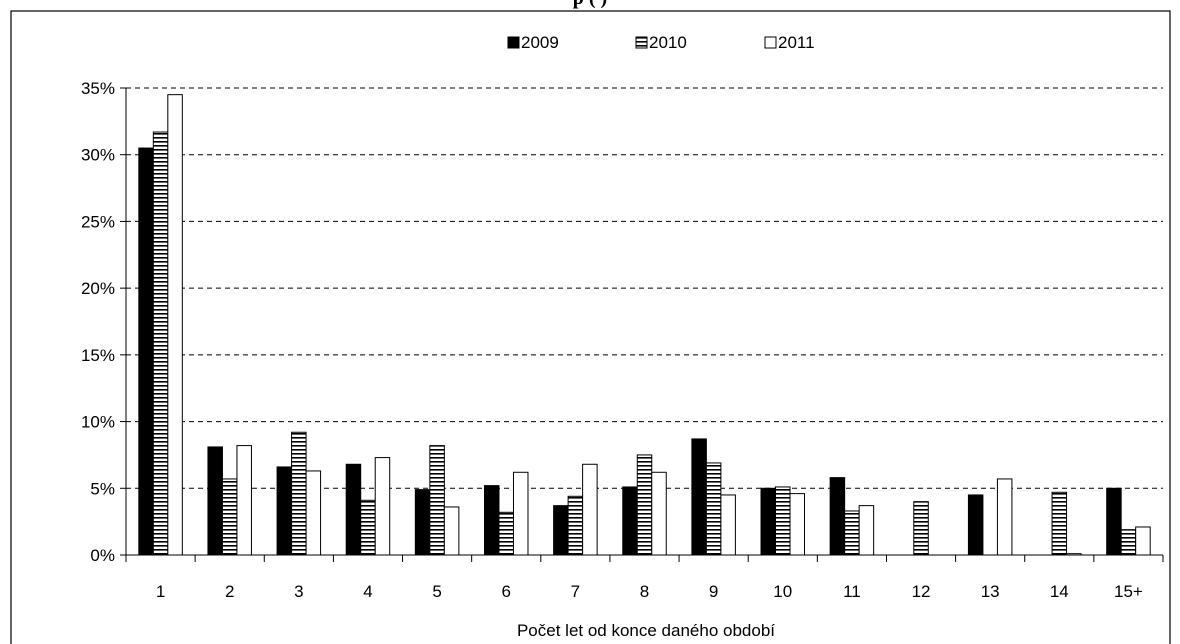  I want to click on x-tick-label: 2, so click(229, 591).